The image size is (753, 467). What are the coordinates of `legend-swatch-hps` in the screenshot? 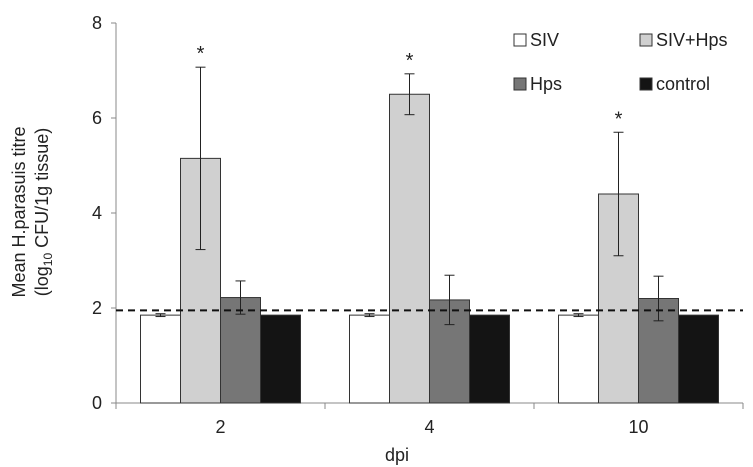 It's located at (520, 84).